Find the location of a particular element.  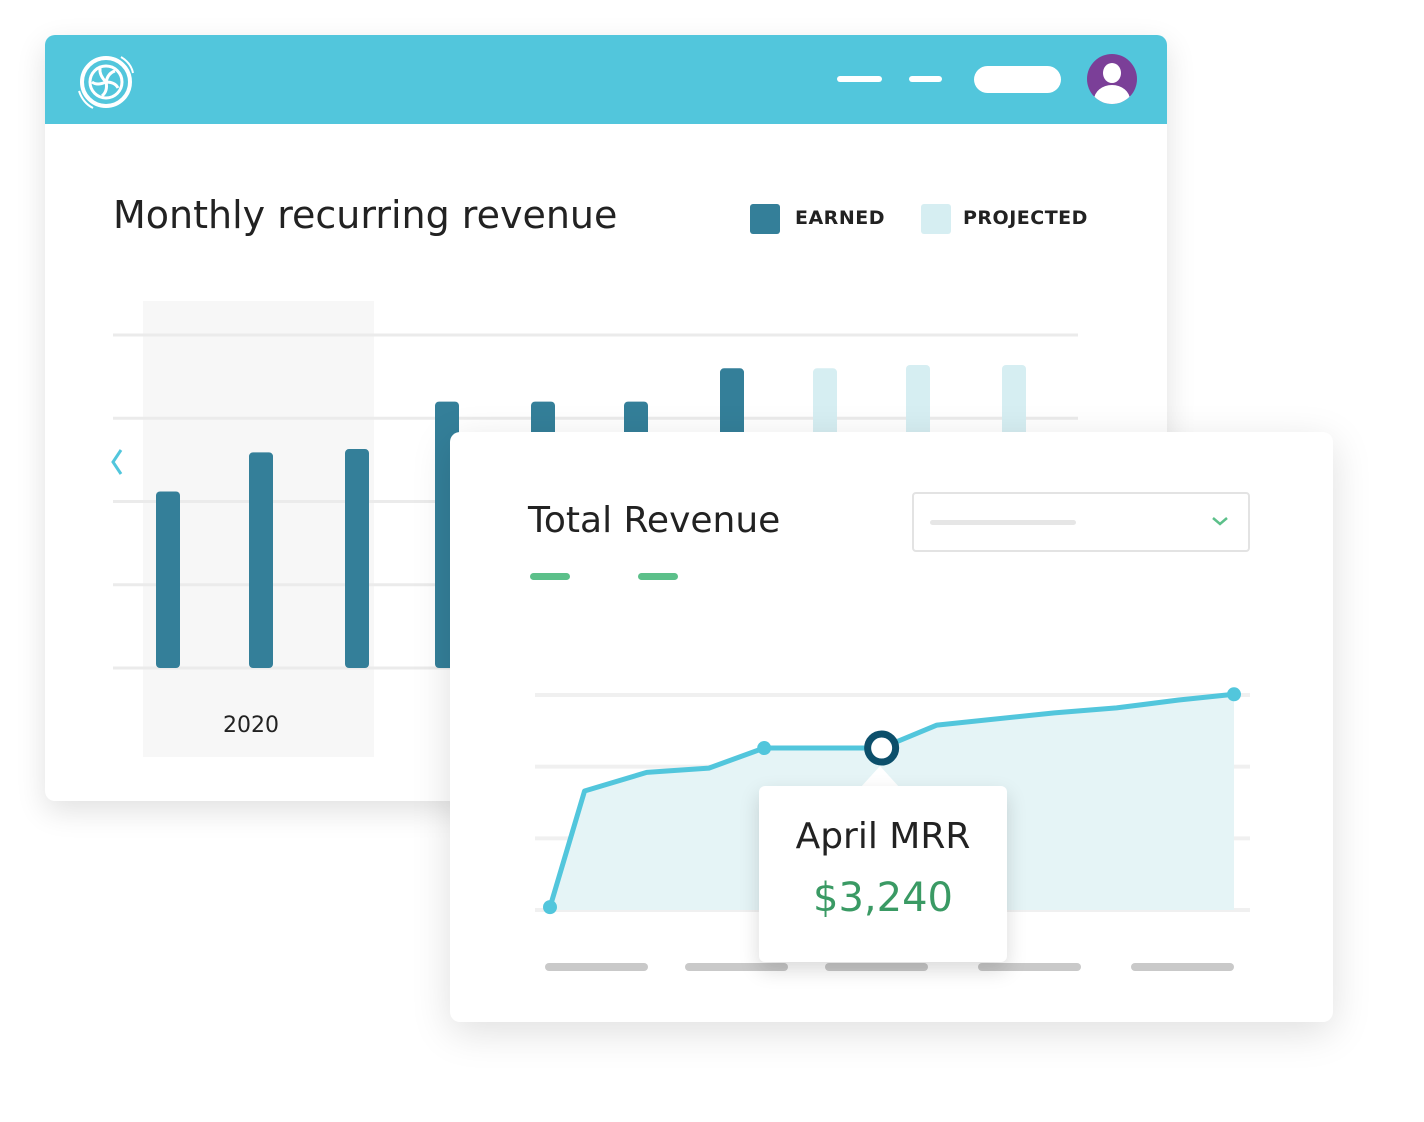

fan-logo-icon is located at coordinates (106, 82).